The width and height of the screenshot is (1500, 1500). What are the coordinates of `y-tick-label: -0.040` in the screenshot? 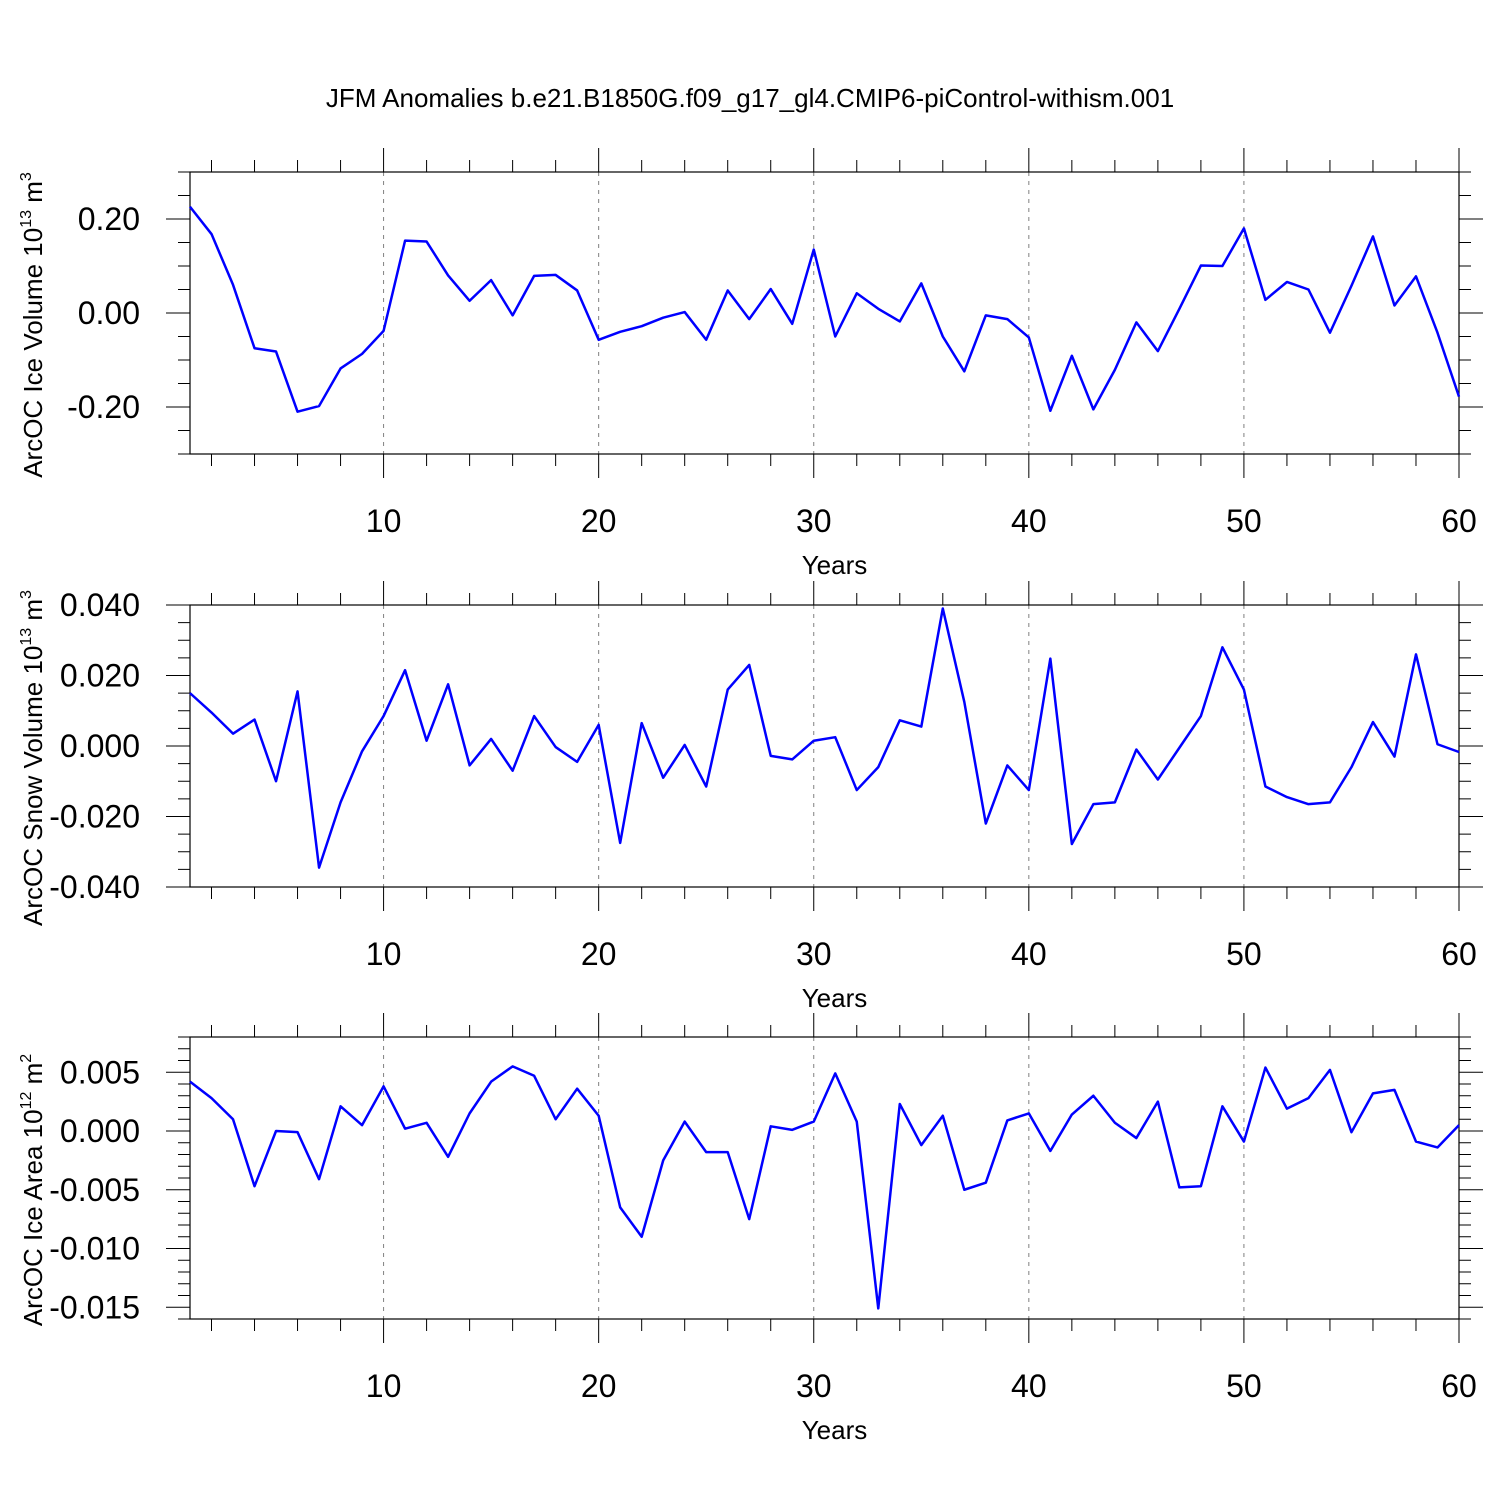 It's located at (94, 887).